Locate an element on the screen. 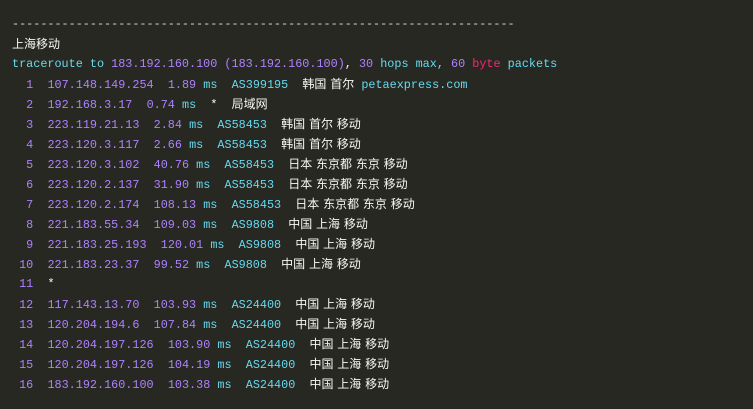 The height and width of the screenshot is (409, 753). hop-ip: 117.143.13.70 is located at coordinates (93, 305).